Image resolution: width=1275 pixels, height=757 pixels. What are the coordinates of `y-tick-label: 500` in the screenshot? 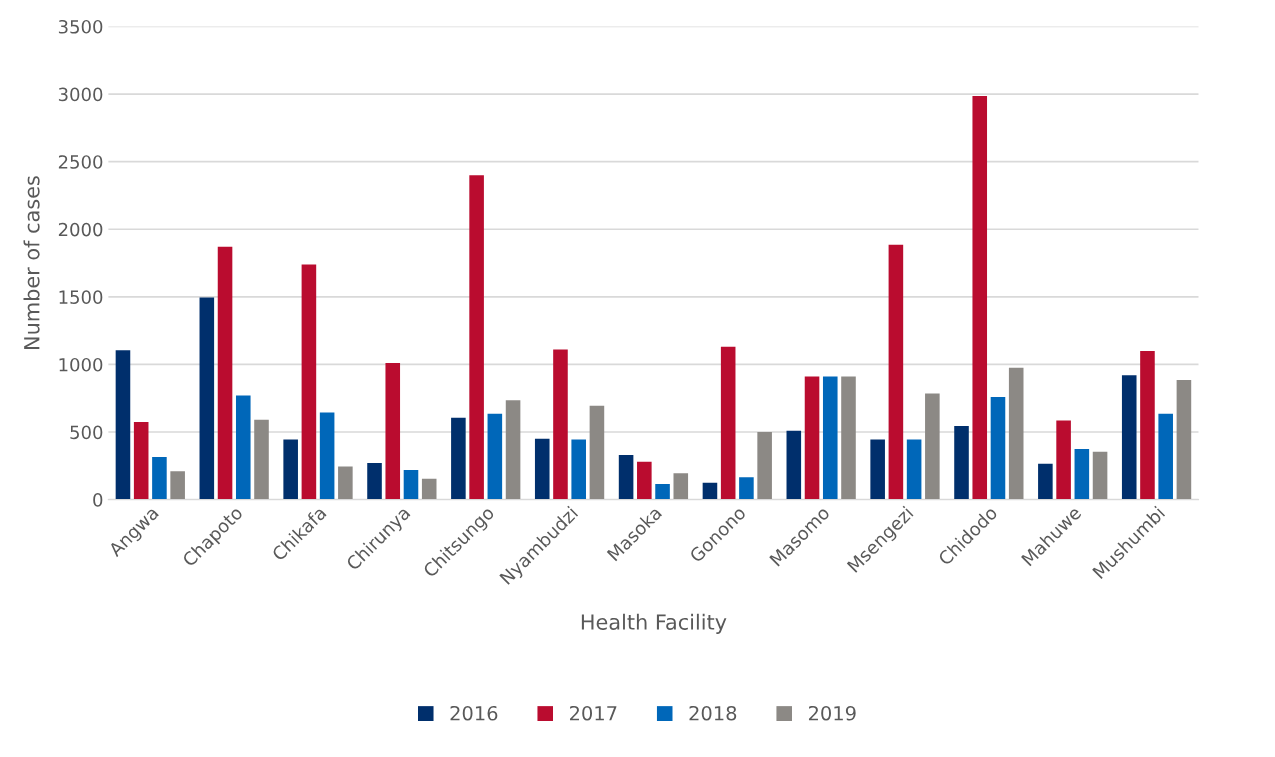 It's located at (86, 432).